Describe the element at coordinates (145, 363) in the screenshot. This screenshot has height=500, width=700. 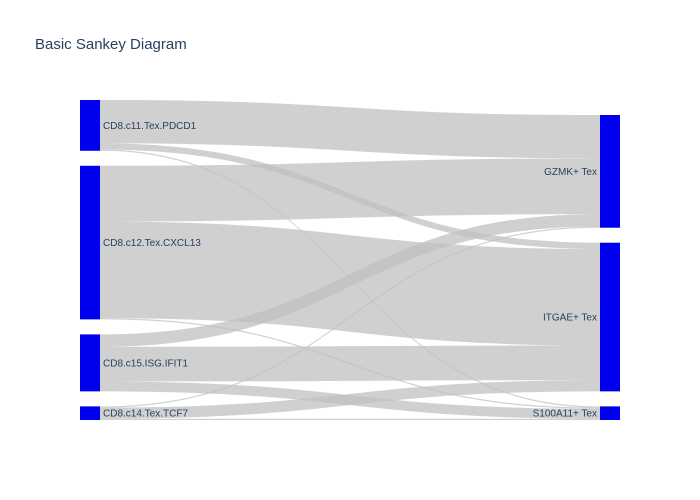
I see `source-label-2: CD8.c15.ISG.IFIT1` at that location.